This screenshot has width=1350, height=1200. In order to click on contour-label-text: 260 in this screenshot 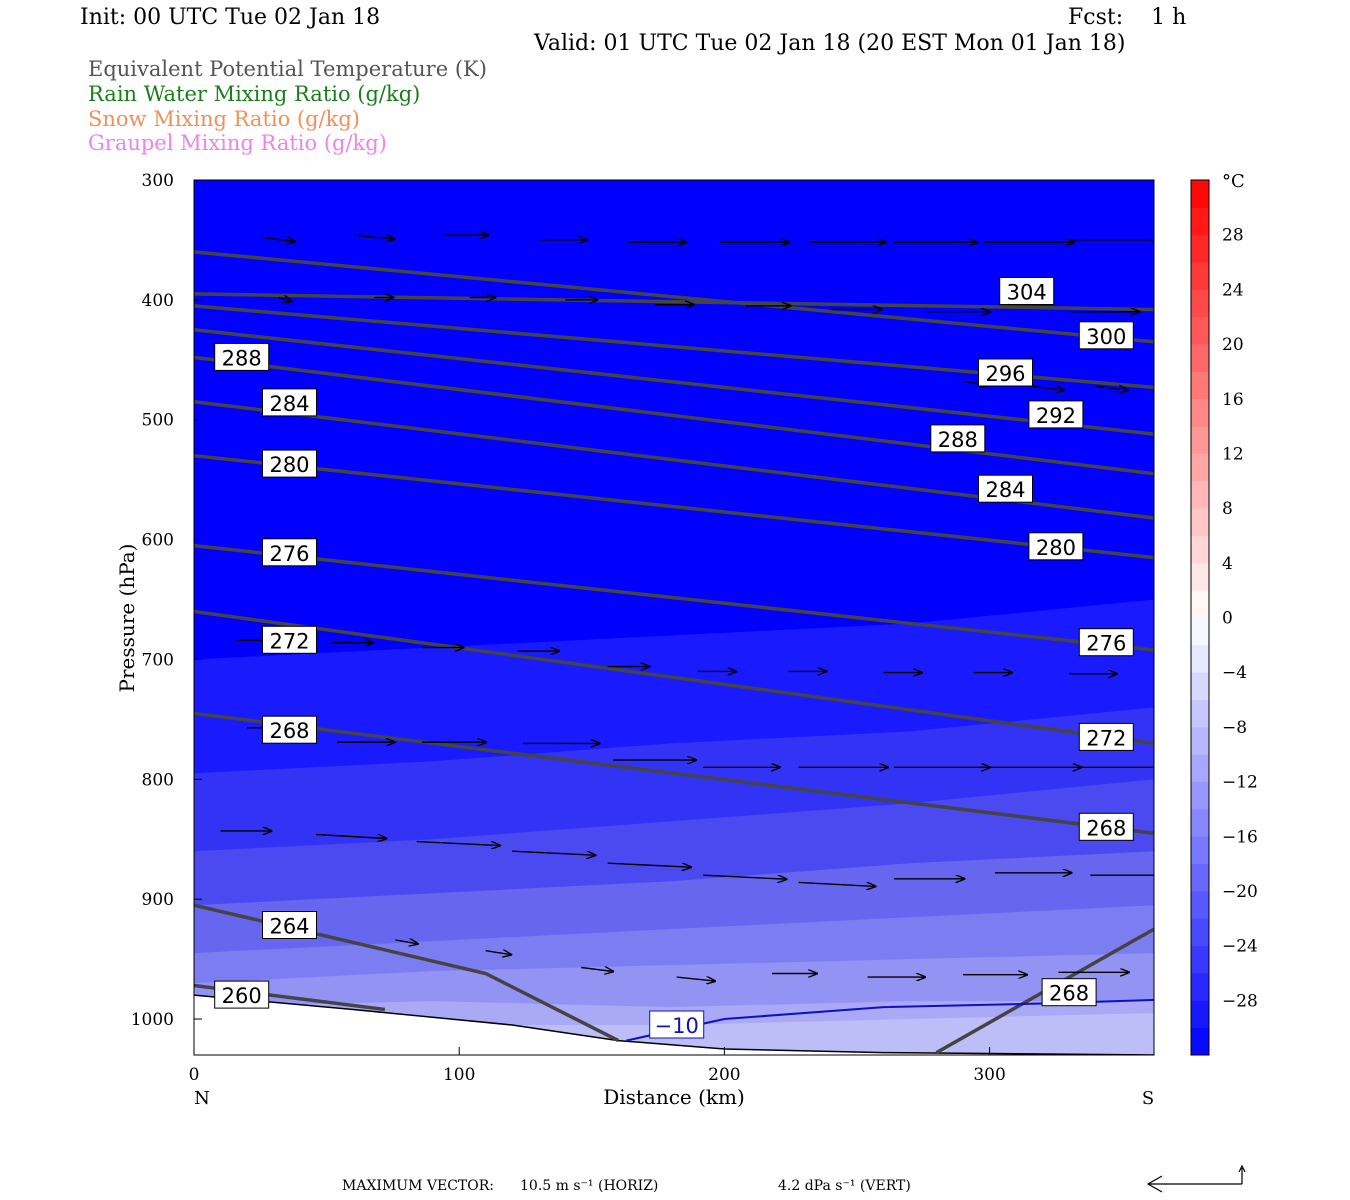, I will do `click(242, 996)`.